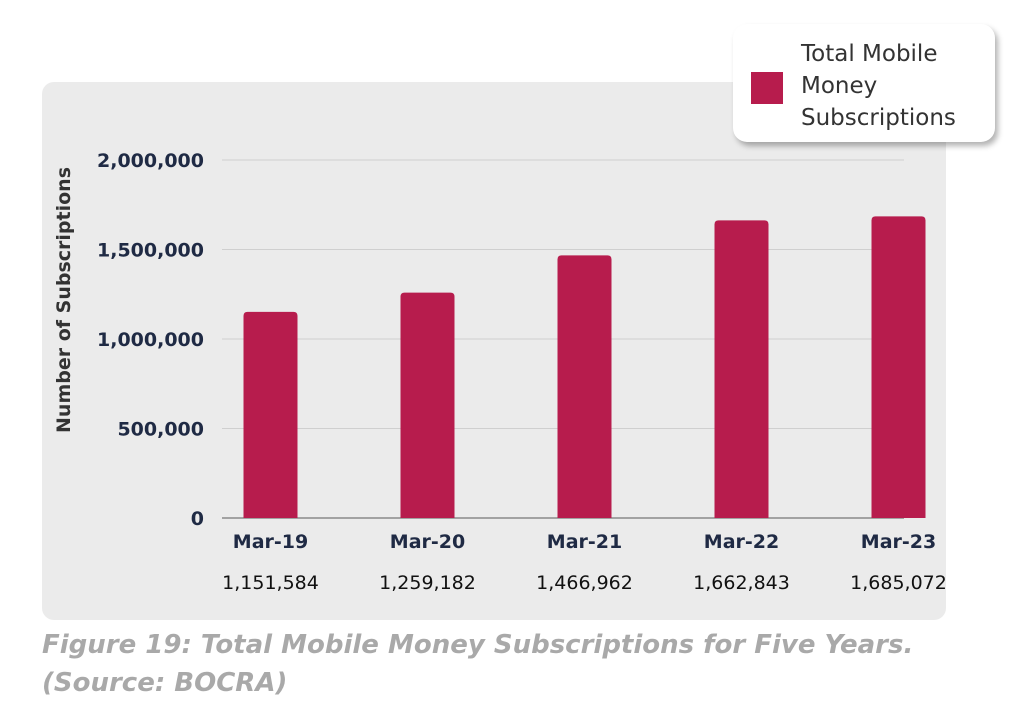 The image size is (1024, 722). Describe the element at coordinates (64, 300) in the screenshot. I see `y-axis-title: Number of Subscriptions` at that location.